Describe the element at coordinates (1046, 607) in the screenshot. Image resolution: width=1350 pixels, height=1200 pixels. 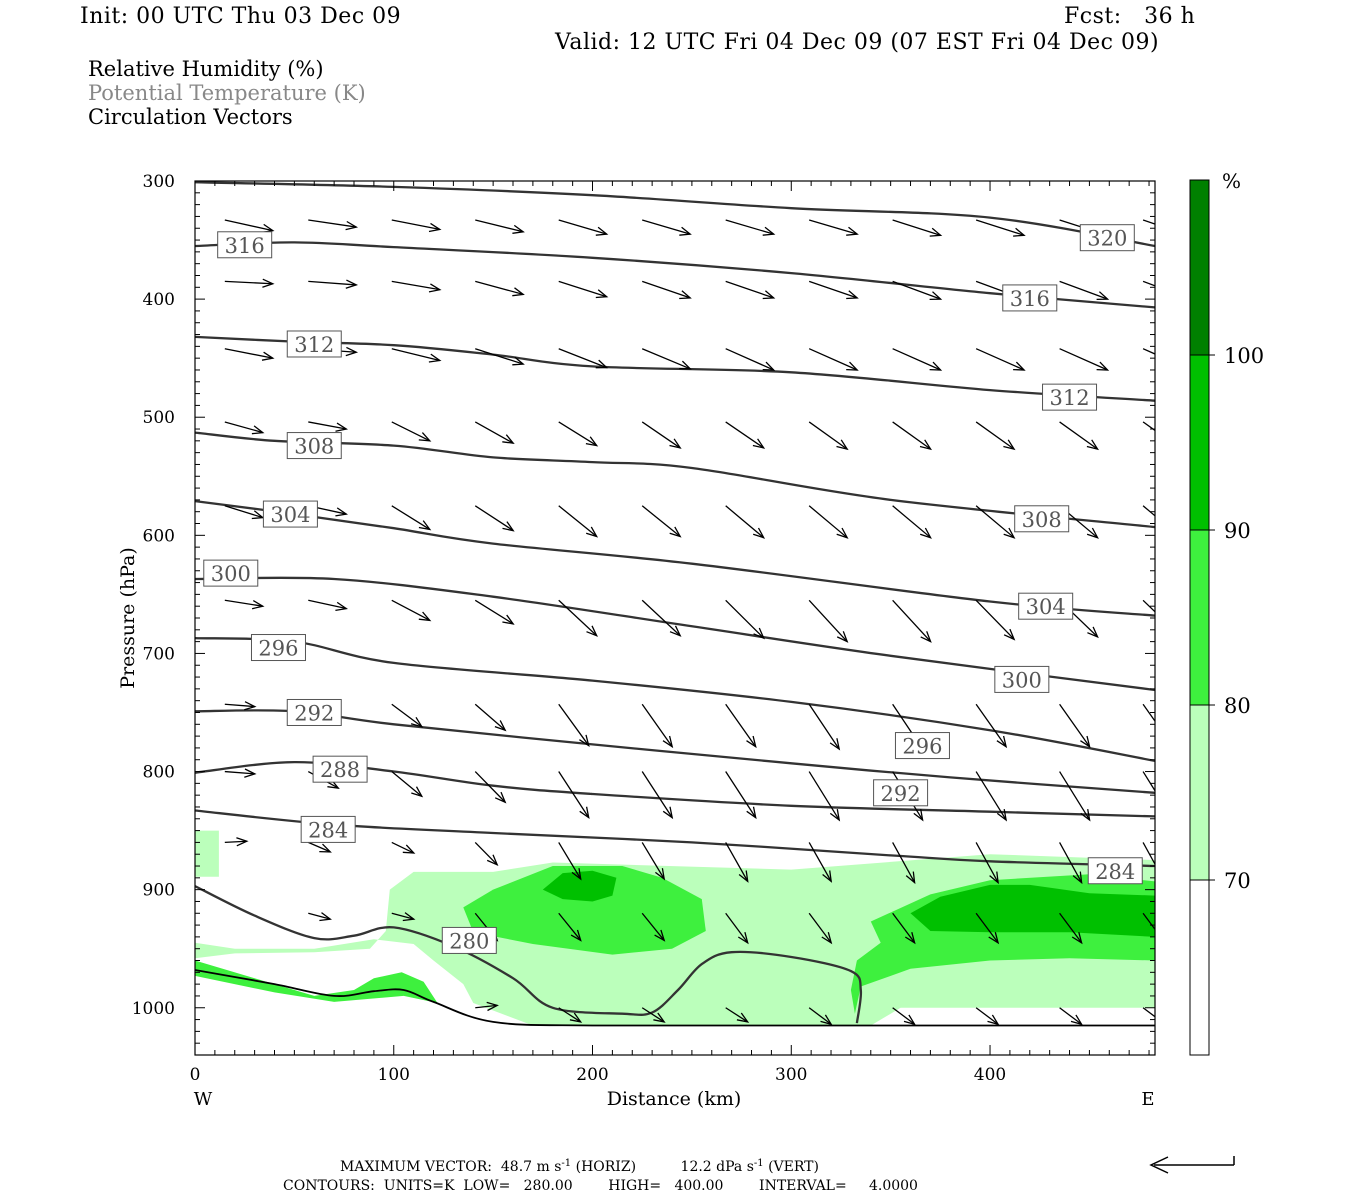
I see `theta-label-text: 304` at that location.